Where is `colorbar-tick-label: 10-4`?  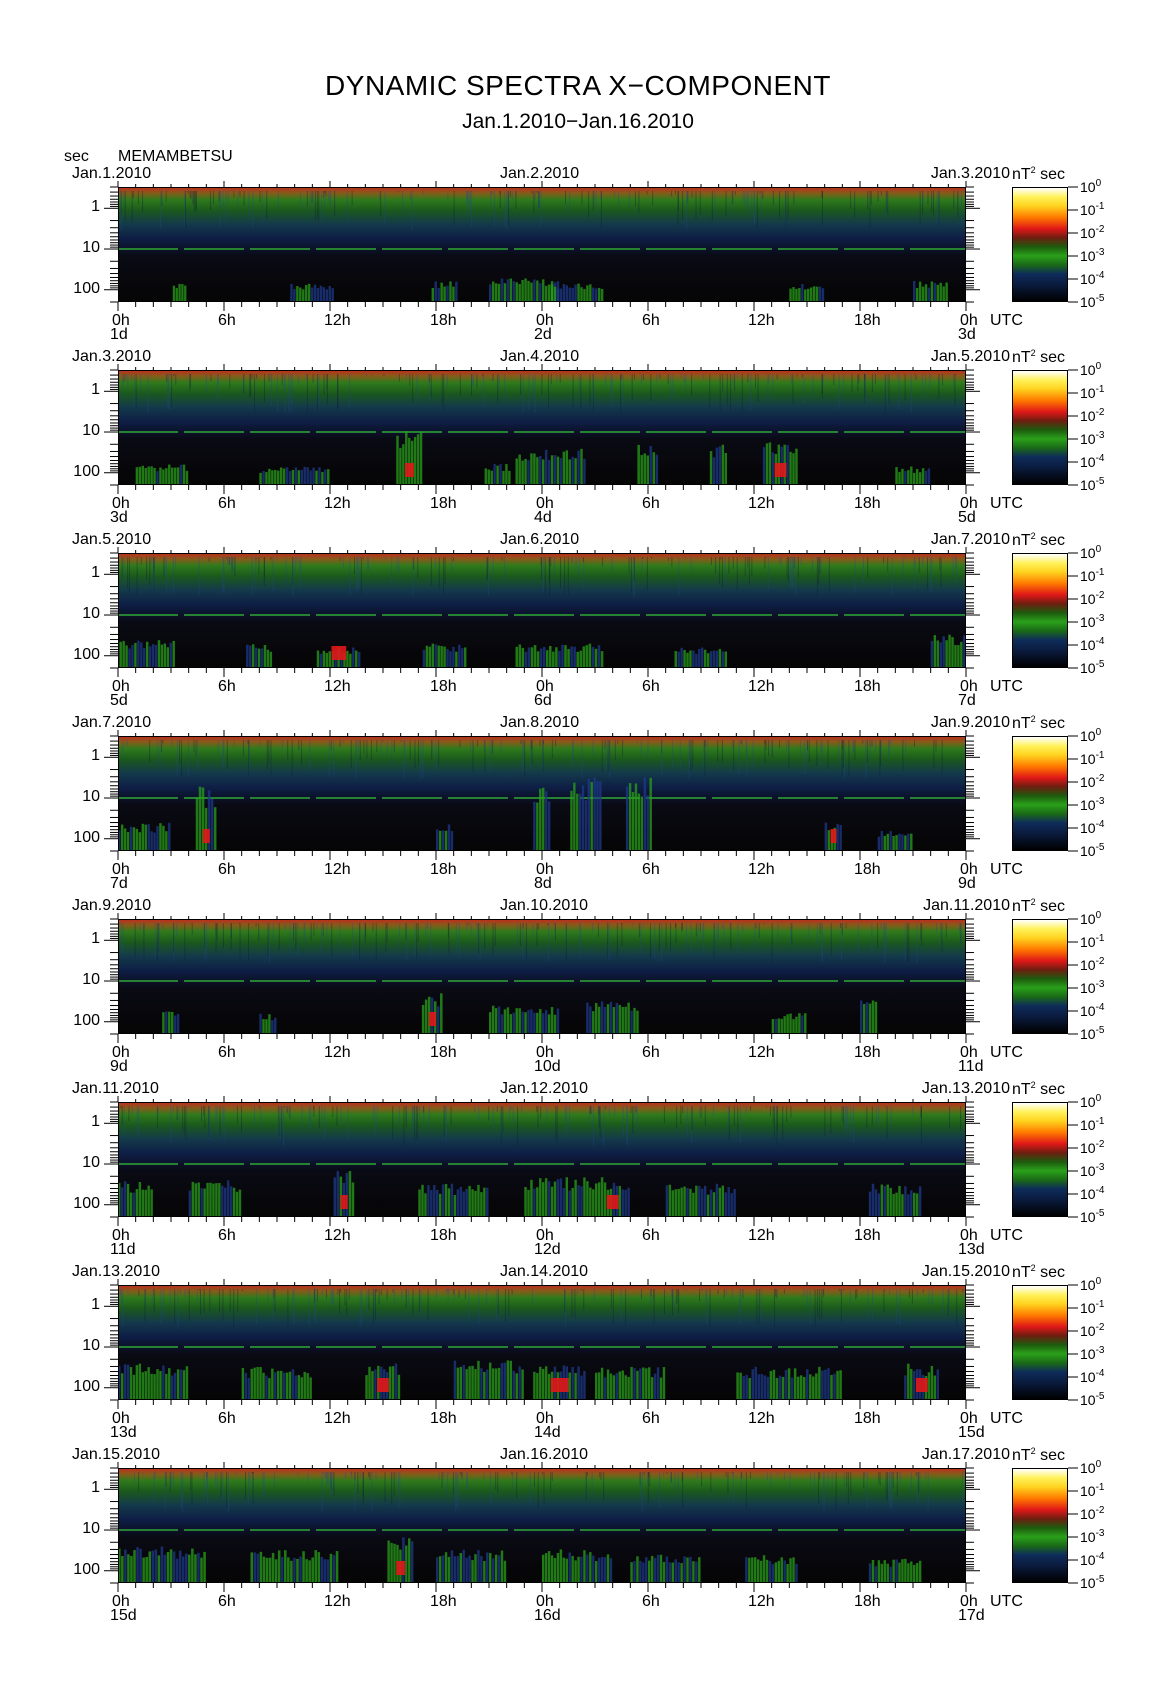 colorbar-tick-label: 10-4 is located at coordinates (1092, 1193).